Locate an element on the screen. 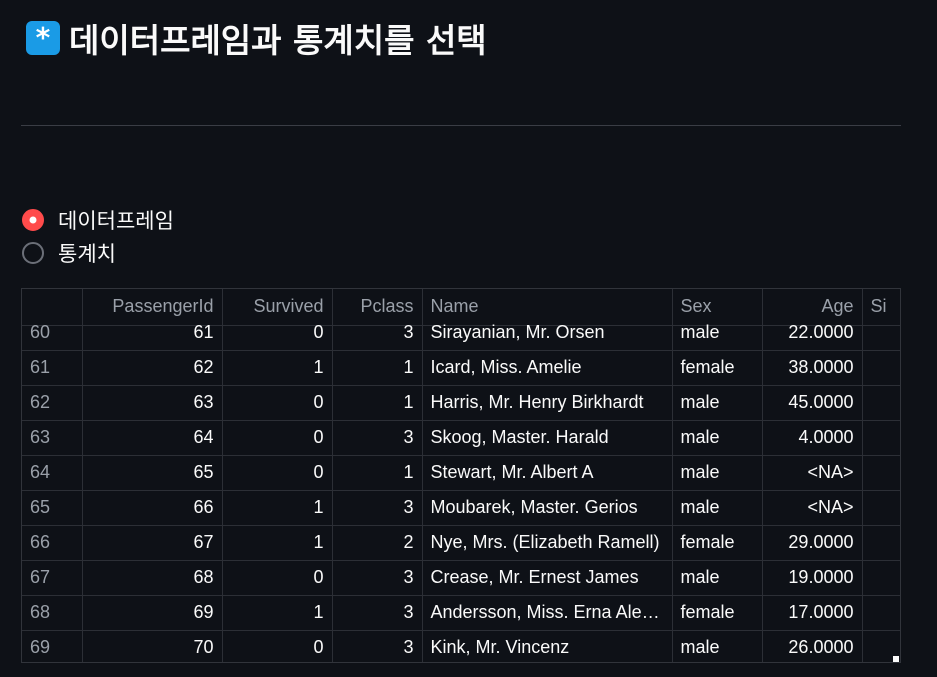 The image size is (937, 677). row-index: 64 is located at coordinates (52, 473).